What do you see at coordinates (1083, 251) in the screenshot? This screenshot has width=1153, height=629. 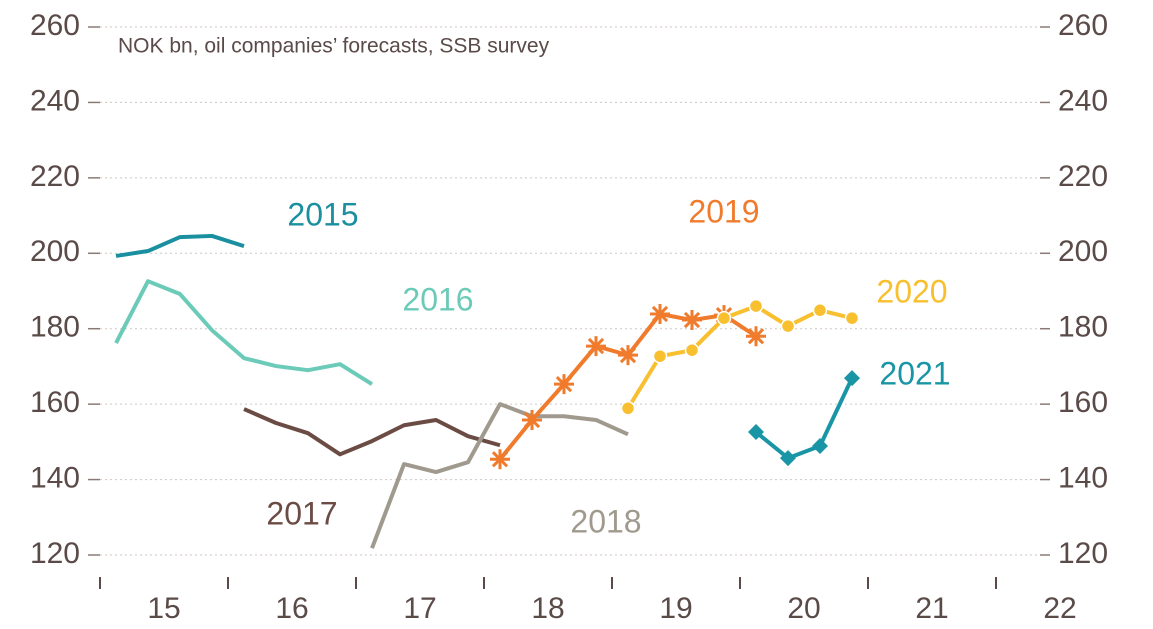 I see `y2-tick-label: 200` at bounding box center [1083, 251].